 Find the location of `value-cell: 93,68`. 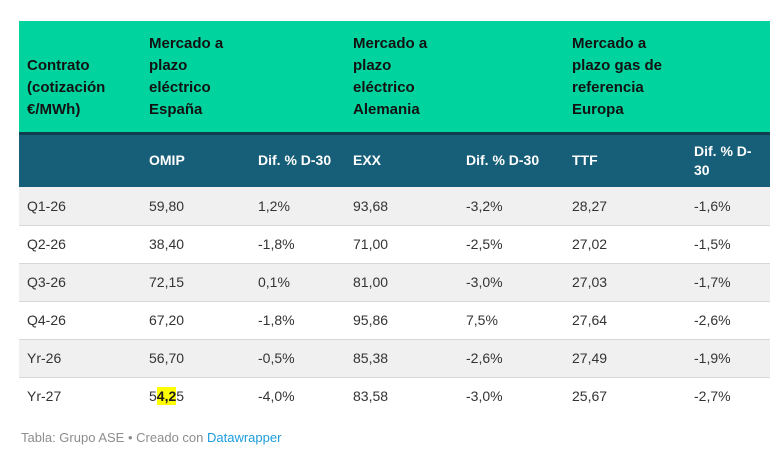

value-cell: 93,68 is located at coordinates (401, 206).